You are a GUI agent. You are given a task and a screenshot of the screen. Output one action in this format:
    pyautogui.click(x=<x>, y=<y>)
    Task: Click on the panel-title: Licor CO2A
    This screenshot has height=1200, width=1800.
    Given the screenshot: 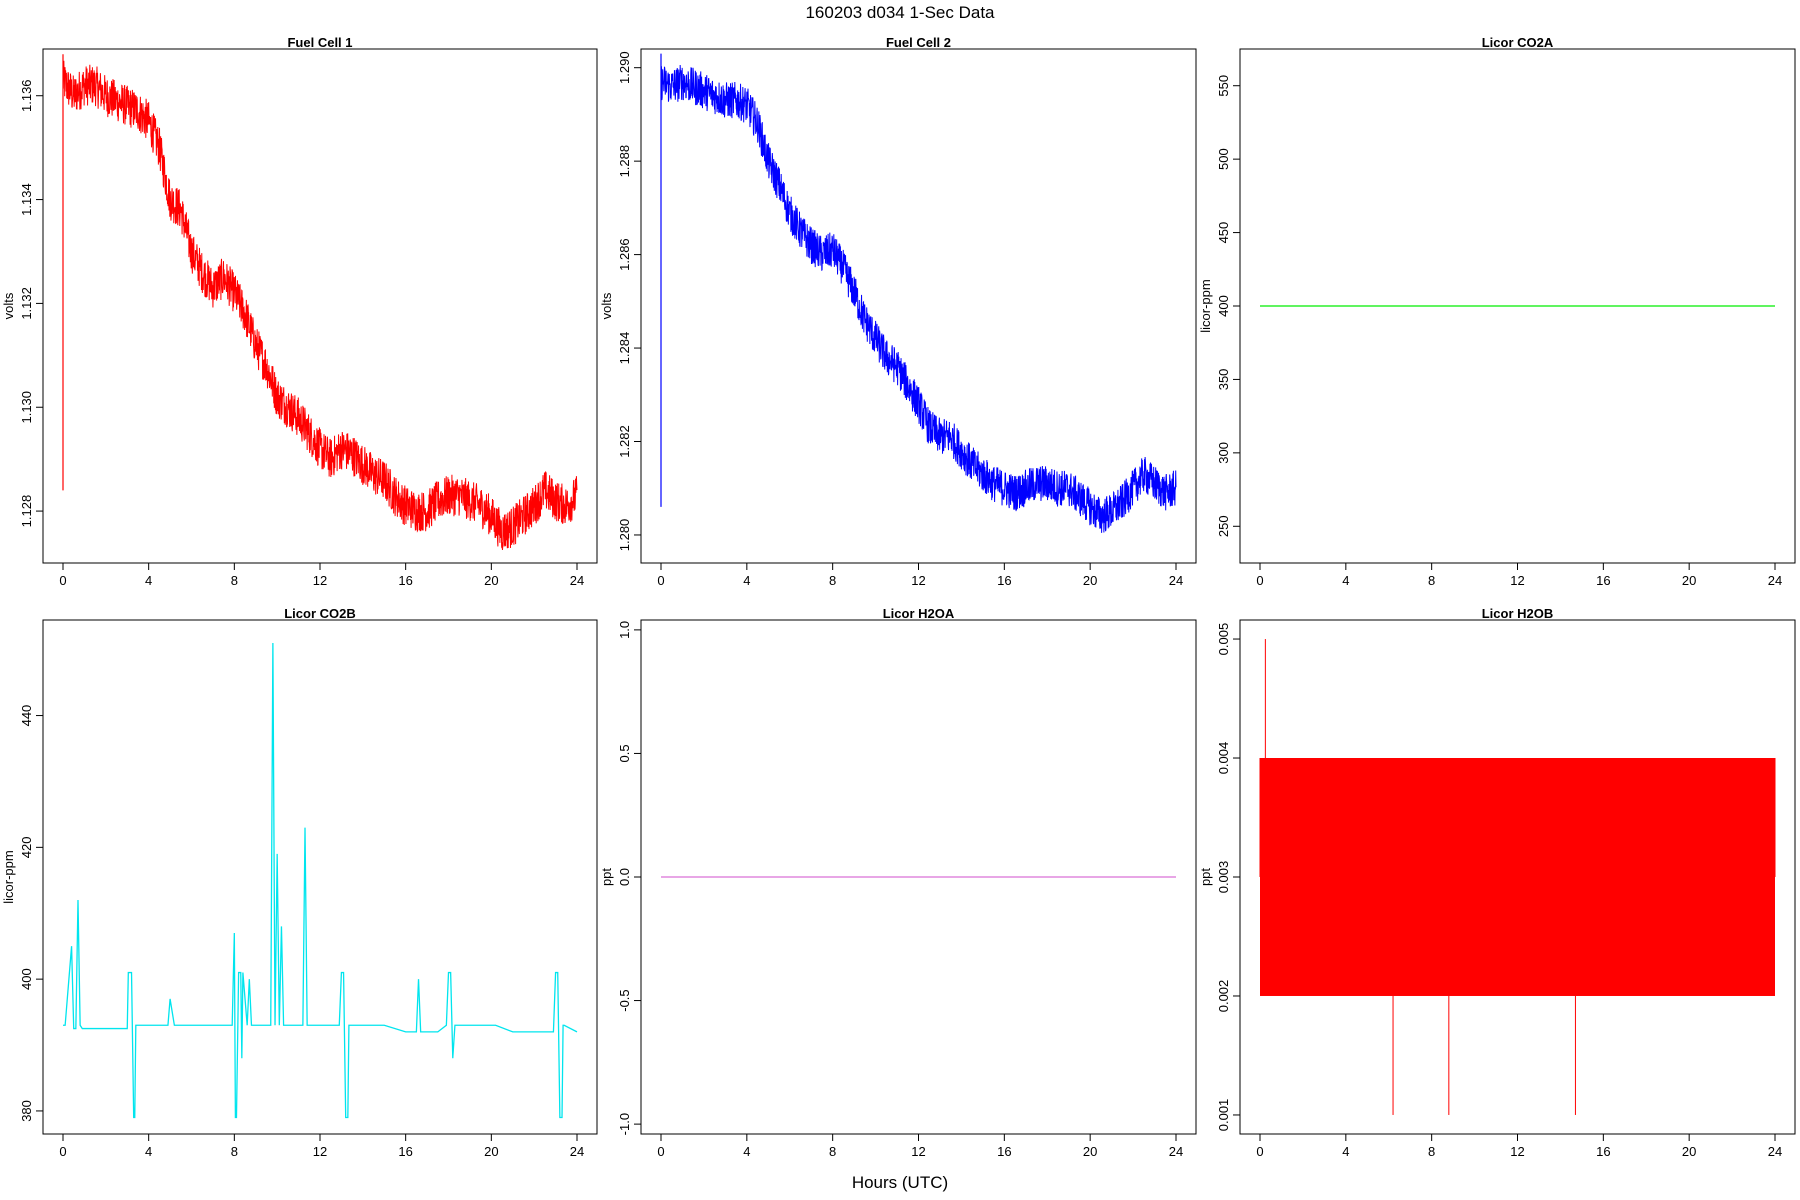 What is the action you would take?
    pyautogui.click(x=1518, y=42)
    